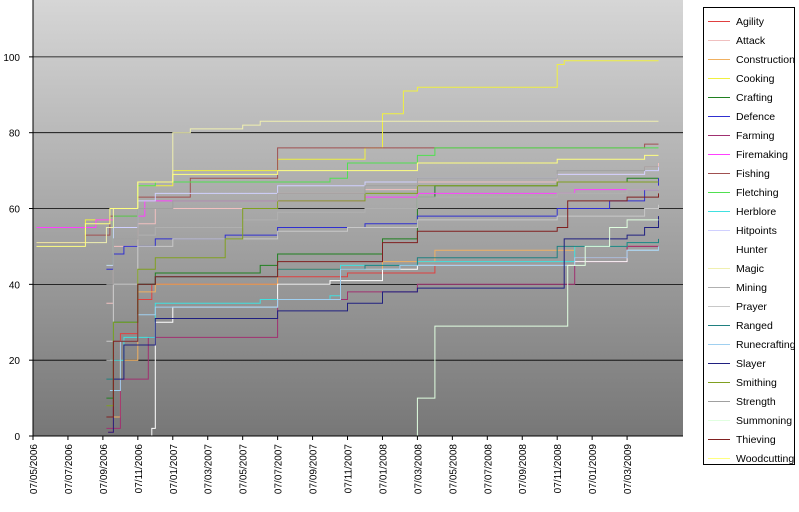 This screenshot has height=512, width=799. What do you see at coordinates (314, 469) in the screenshot?
I see `x-tick-label: 07/09/2007` at bounding box center [314, 469].